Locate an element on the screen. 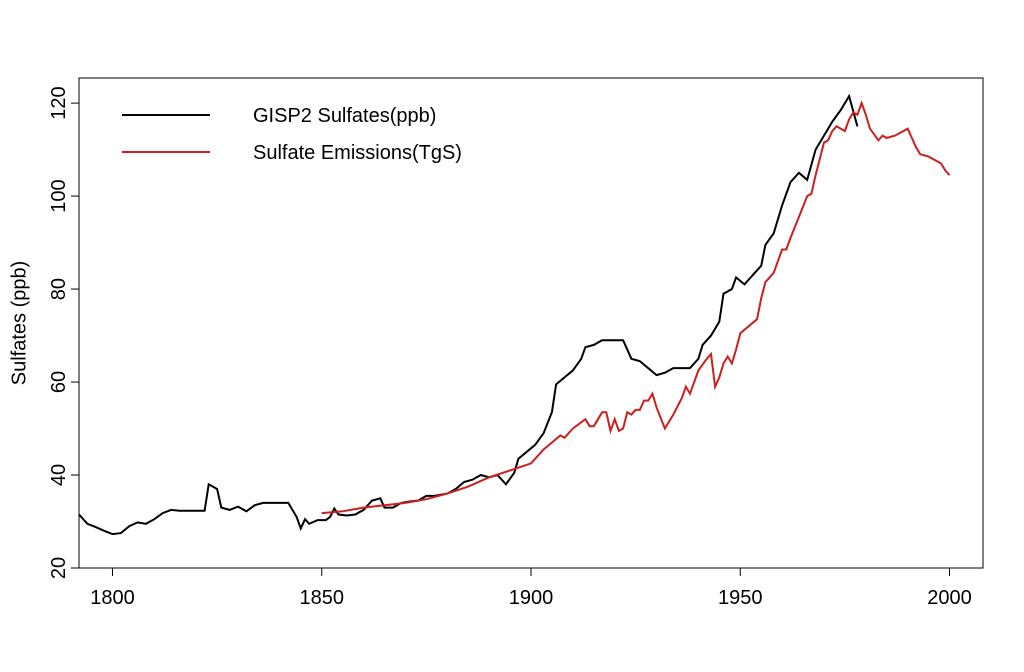  legend-label: GISP2 Sulfates(ppb) is located at coordinates (344, 116).